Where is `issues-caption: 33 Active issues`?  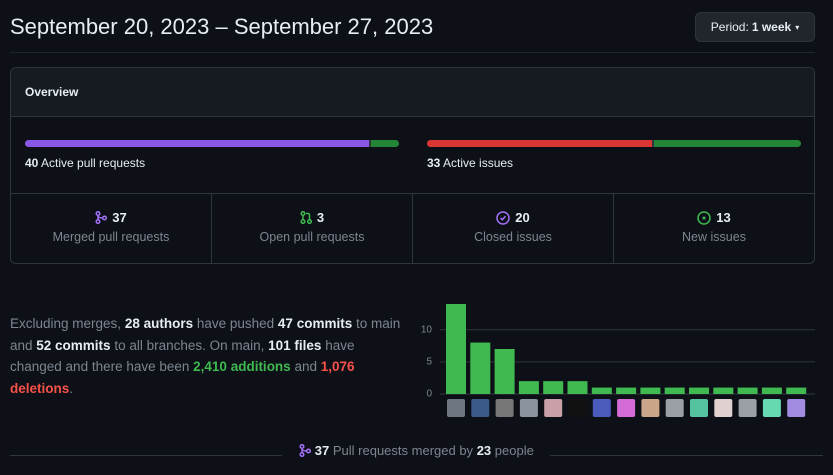 issues-caption: 33 Active issues is located at coordinates (470, 163).